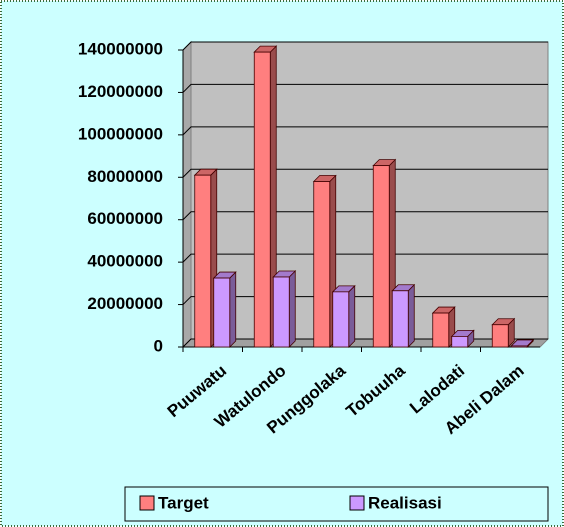  I want to click on y-tick-label: 80000000, so click(125, 176).